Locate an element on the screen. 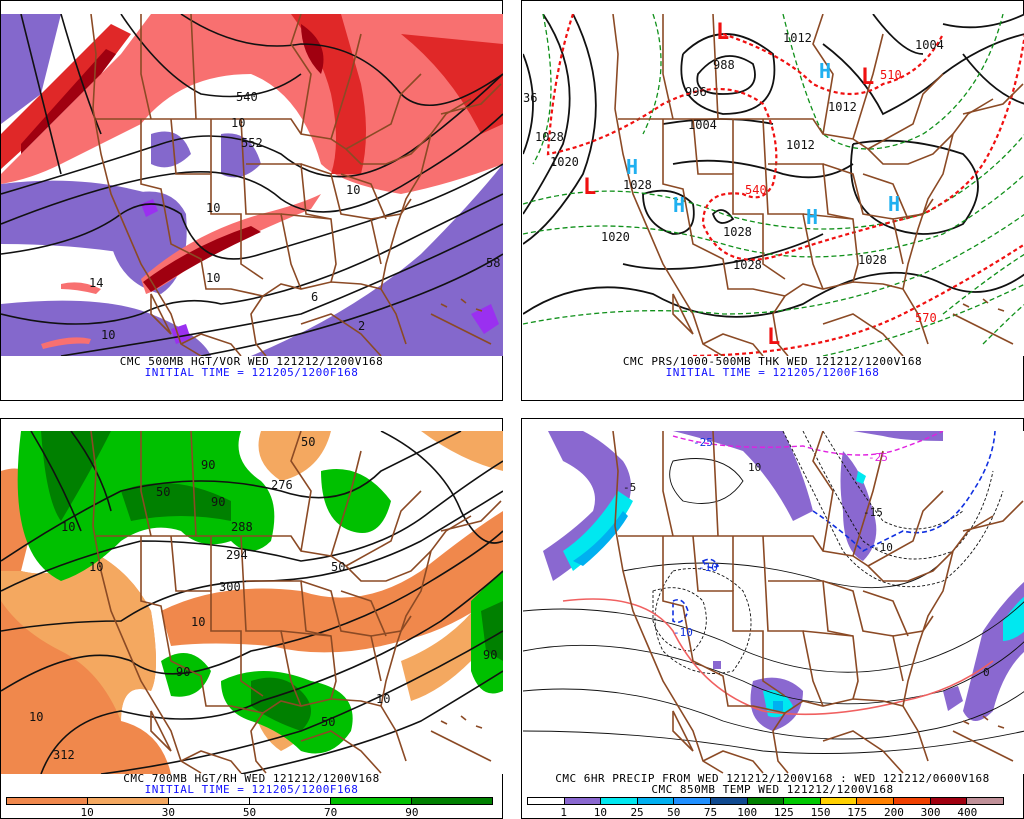  high-pressure-centers: H H H H H is located at coordinates (763, 144).